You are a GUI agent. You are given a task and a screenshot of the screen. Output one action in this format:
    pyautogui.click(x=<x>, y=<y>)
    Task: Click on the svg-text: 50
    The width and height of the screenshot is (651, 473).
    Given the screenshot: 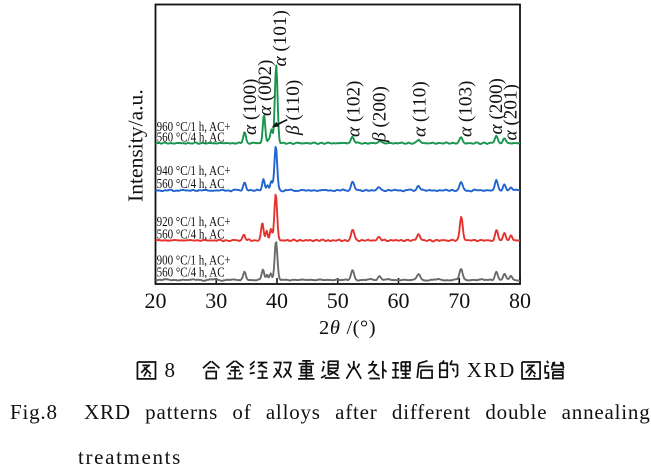 What is the action you would take?
    pyautogui.click(x=338, y=300)
    